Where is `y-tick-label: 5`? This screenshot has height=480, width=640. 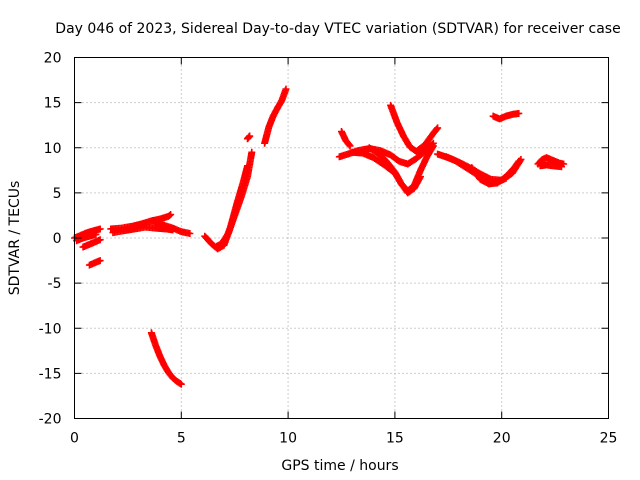 y-tick-label: 5 is located at coordinates (57, 194).